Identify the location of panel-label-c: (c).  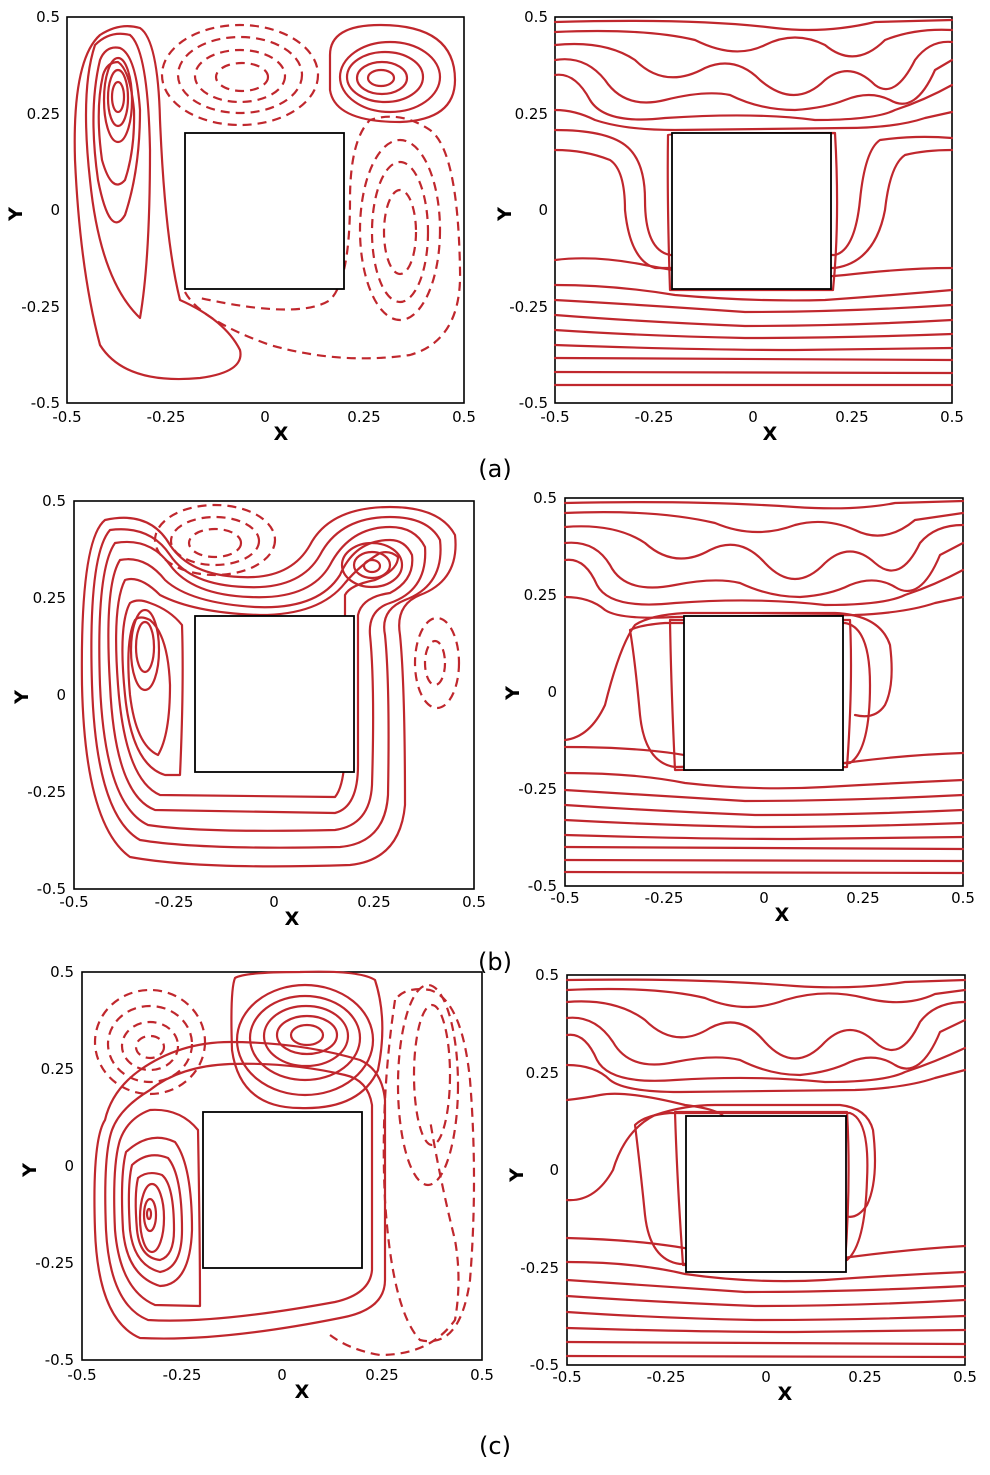
(495, 1446).